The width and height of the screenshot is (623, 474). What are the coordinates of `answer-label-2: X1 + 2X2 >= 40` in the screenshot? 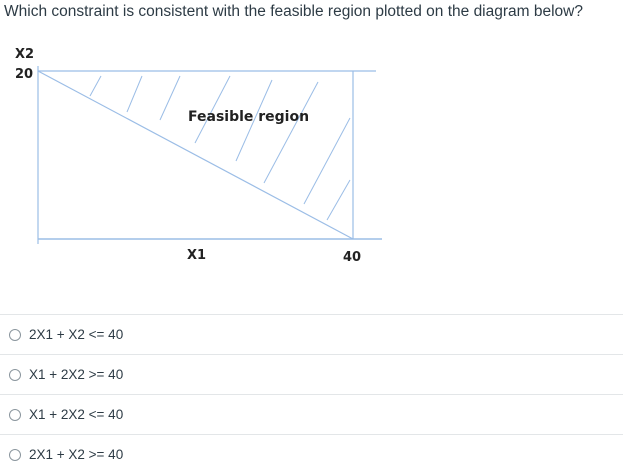 It's located at (76, 374).